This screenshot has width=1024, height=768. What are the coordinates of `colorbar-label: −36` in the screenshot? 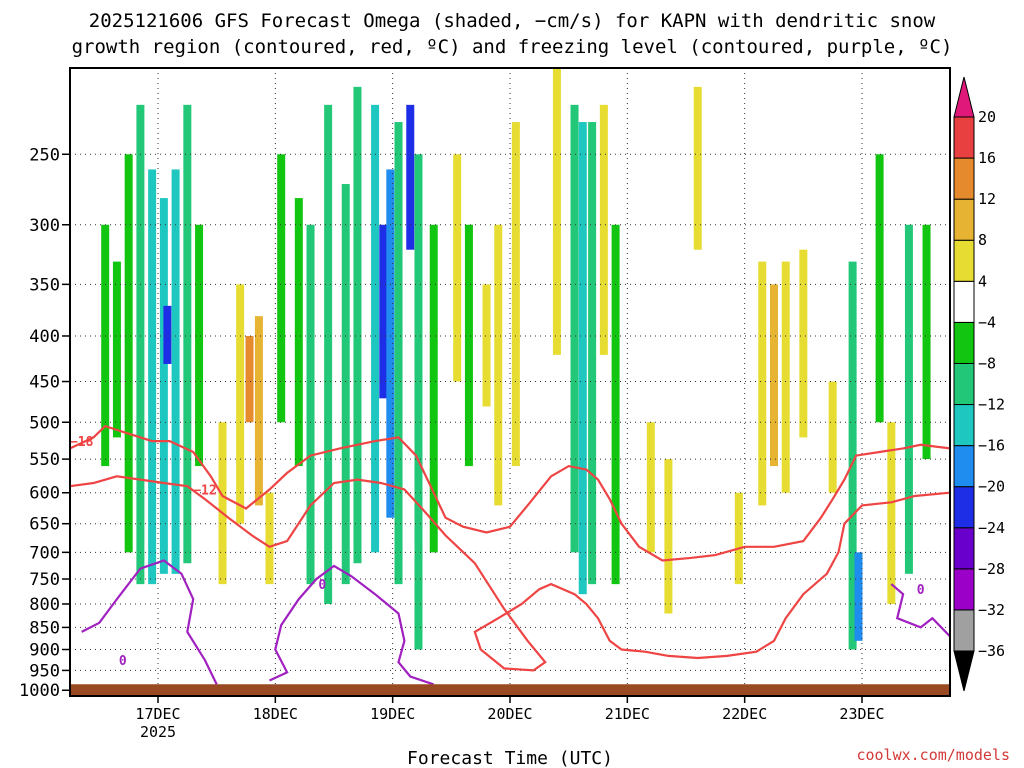 It's located at (991, 651).